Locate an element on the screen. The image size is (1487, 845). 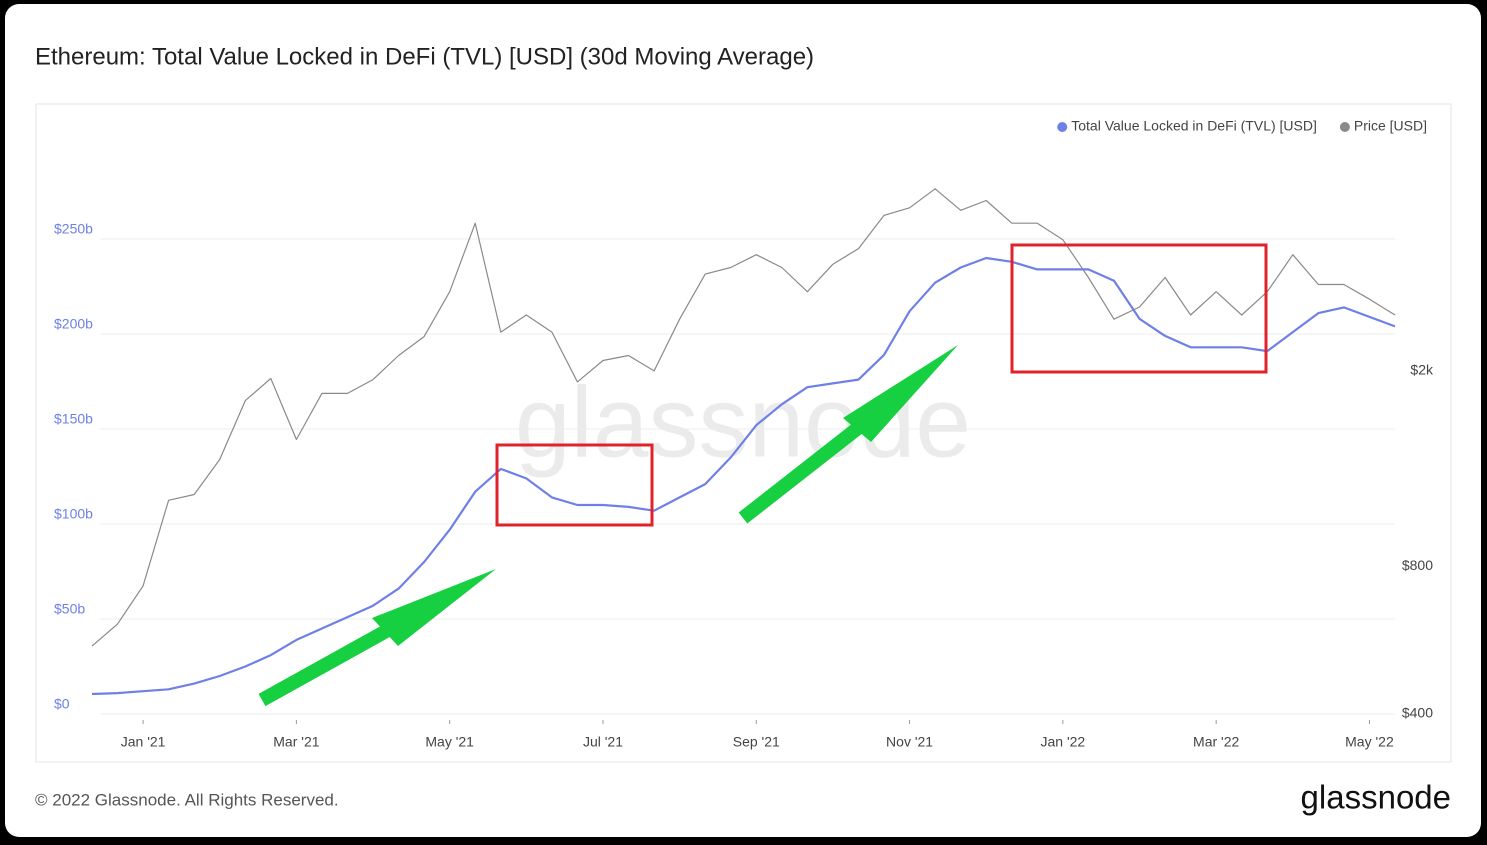
legend-label: Price [USD] is located at coordinates (1390, 126).